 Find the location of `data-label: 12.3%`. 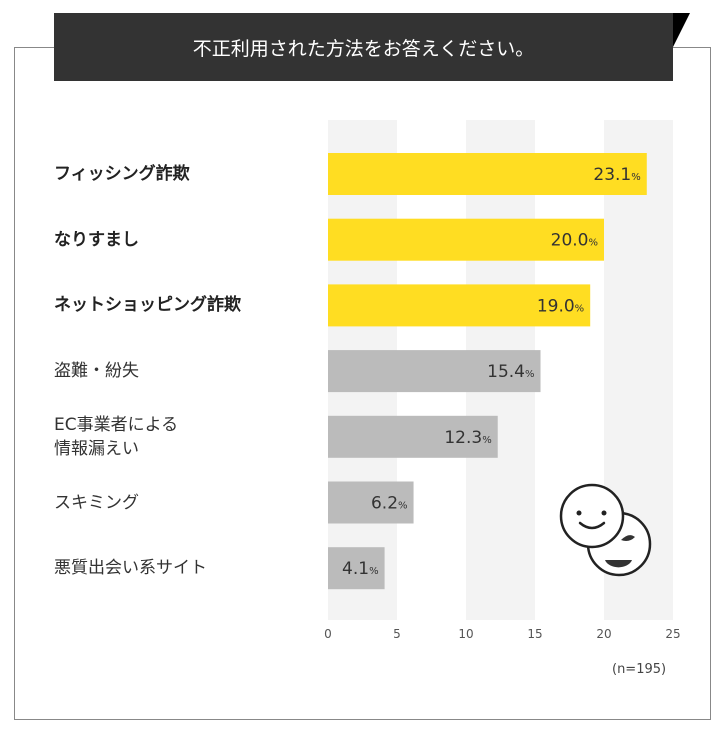

data-label: 12.3% is located at coordinates (467, 438).